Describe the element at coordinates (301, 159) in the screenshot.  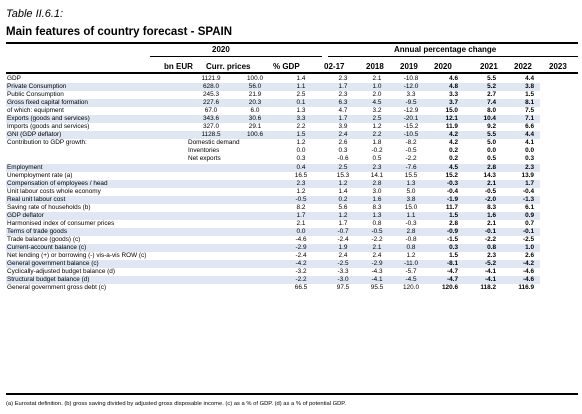
I see `cell-historic-value: 0.3` at that location.